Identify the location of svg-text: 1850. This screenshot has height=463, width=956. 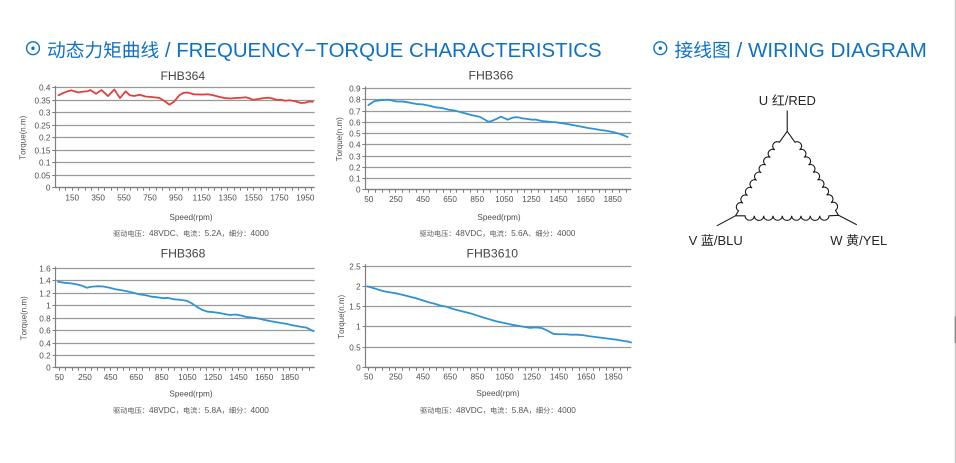
(290, 377).